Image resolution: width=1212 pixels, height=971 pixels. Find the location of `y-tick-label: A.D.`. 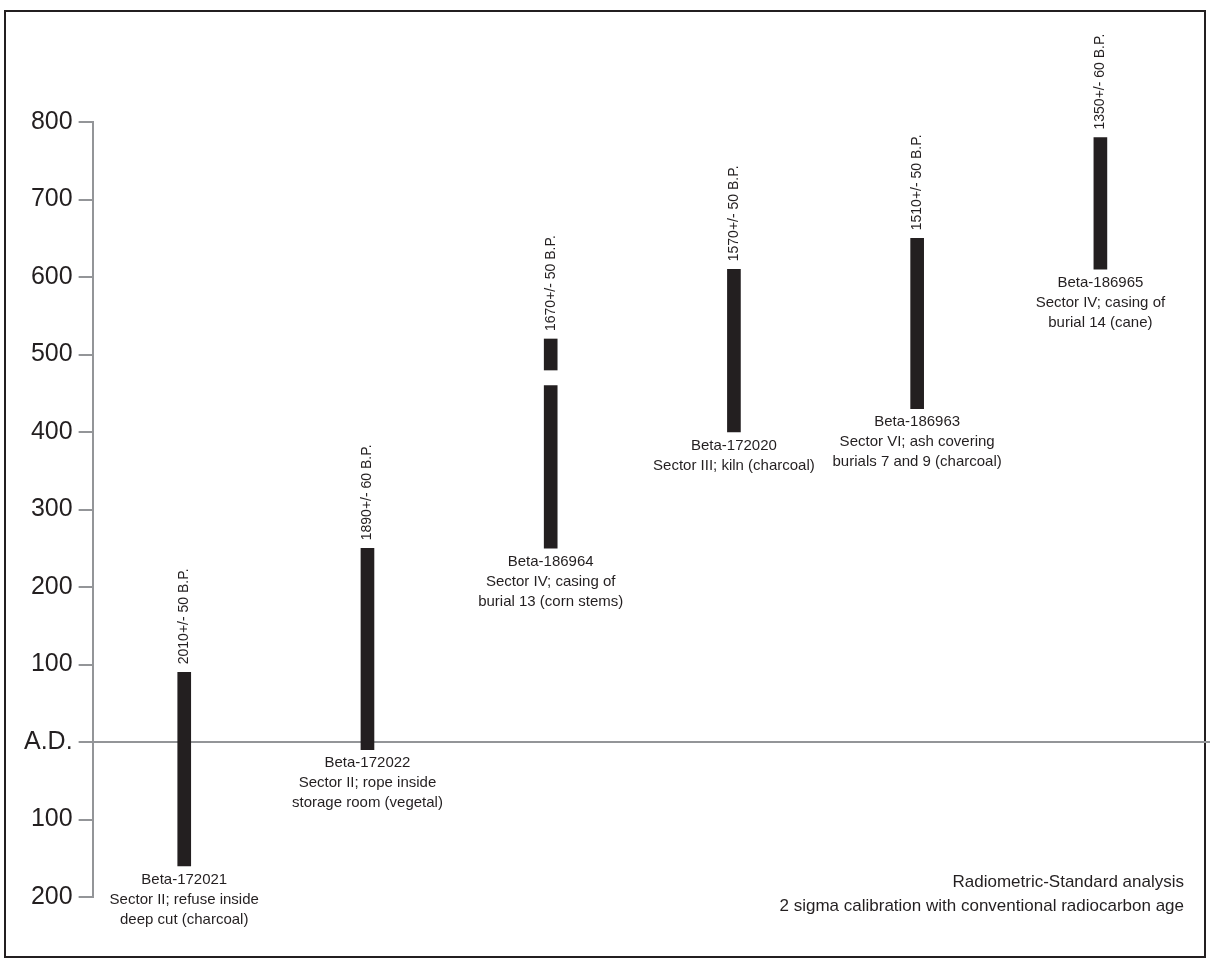

y-tick-label: A.D. is located at coordinates (48, 739).